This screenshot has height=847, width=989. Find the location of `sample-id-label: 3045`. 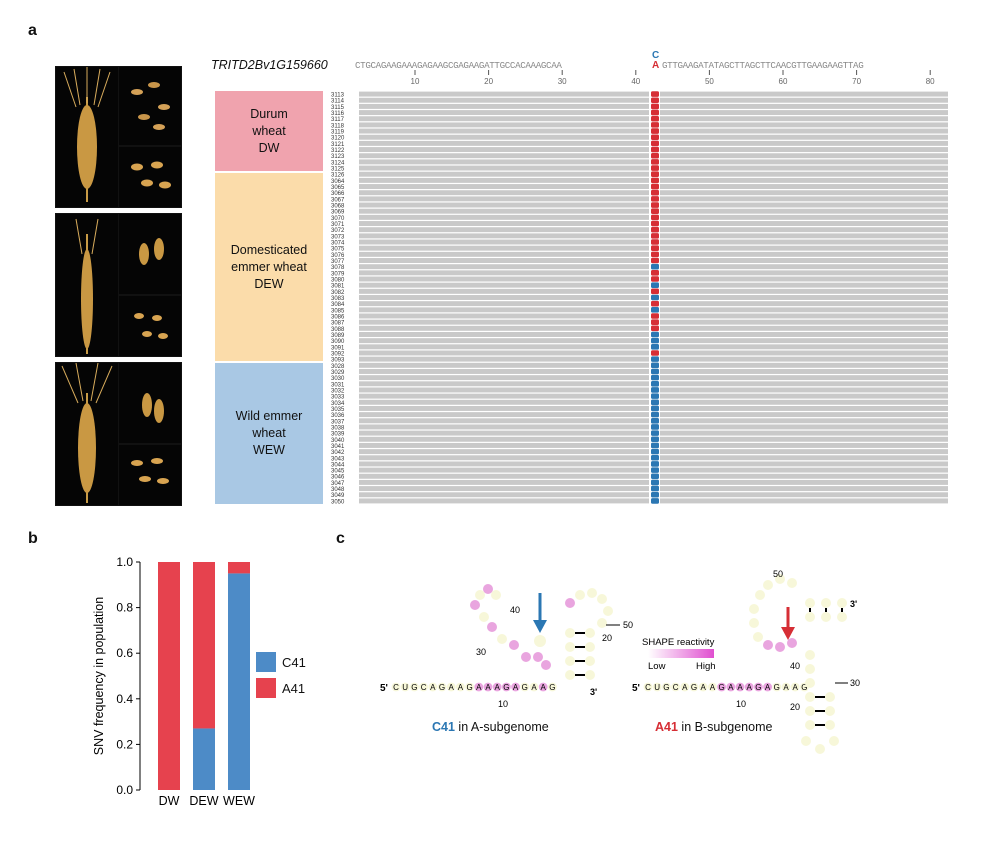

sample-id-label: 3045 is located at coordinates (338, 472).